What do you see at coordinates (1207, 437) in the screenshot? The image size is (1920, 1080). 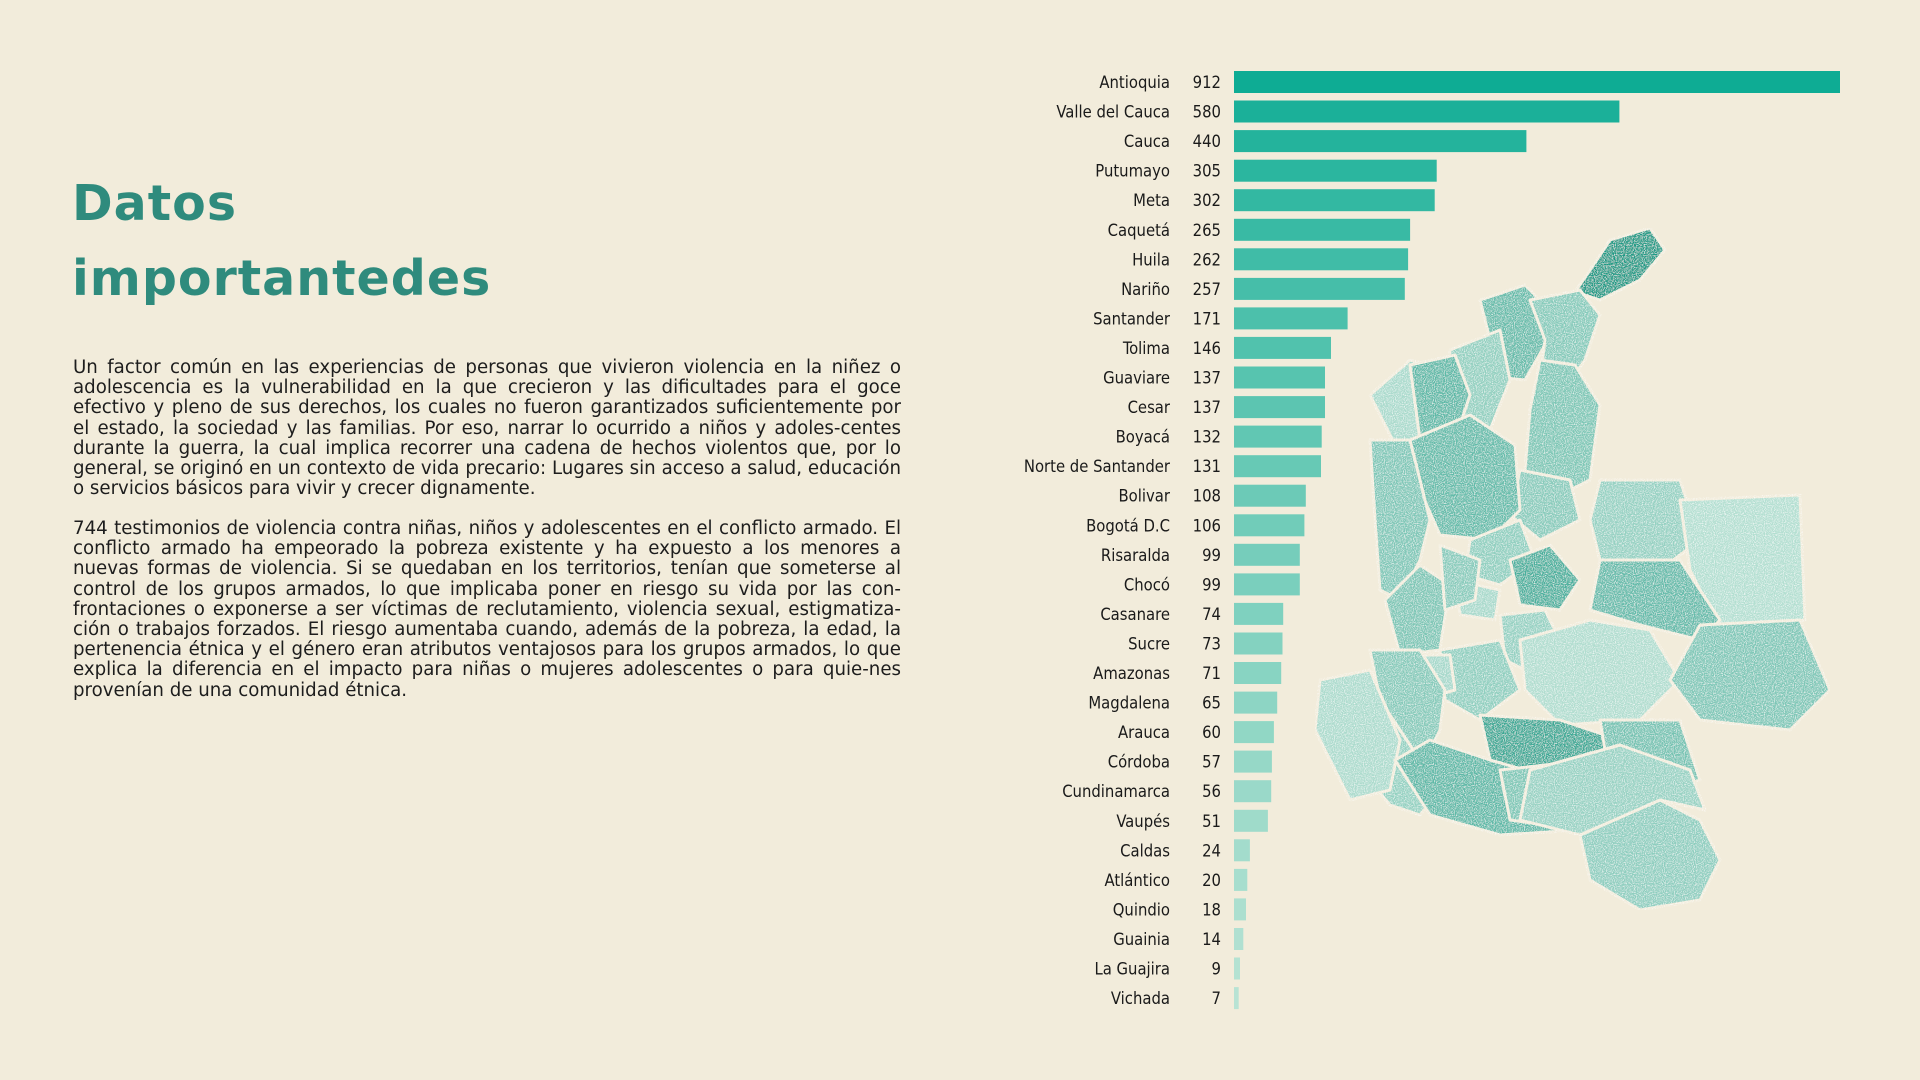 I see `value-label: 132` at bounding box center [1207, 437].